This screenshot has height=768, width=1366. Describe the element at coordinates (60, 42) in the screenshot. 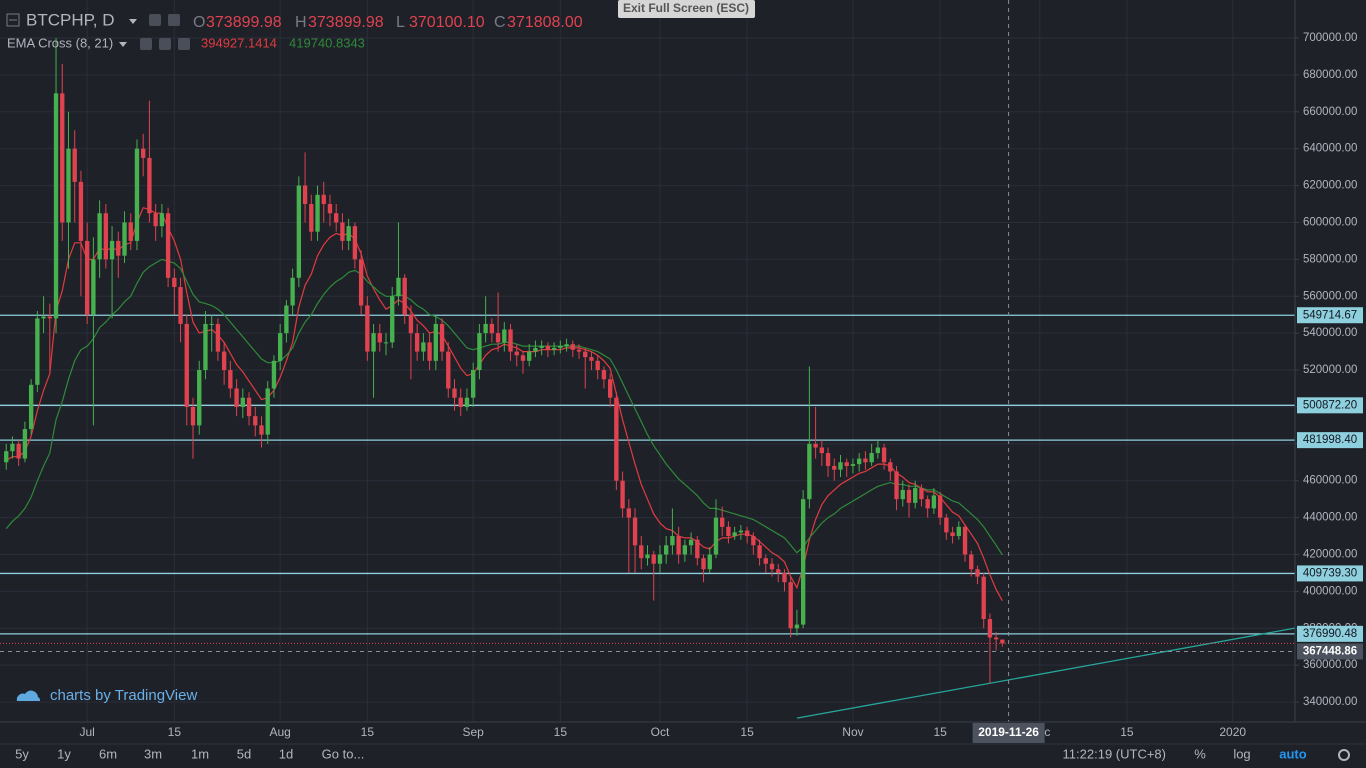

I see `indicator-name: EMA Cross (8, 21)` at that location.